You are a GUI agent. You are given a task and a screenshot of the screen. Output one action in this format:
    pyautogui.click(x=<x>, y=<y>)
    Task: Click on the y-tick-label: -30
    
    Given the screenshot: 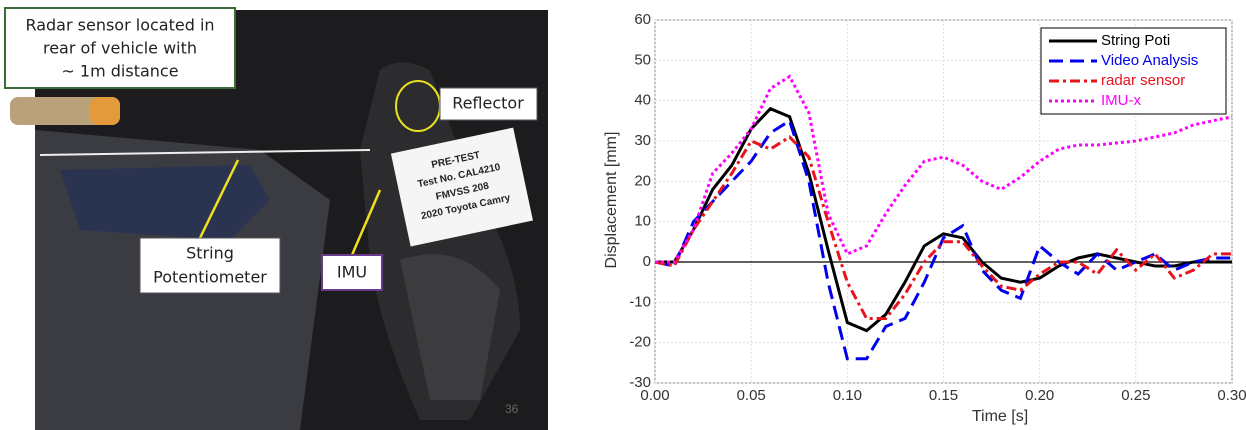 What is the action you would take?
    pyautogui.click(x=640, y=382)
    